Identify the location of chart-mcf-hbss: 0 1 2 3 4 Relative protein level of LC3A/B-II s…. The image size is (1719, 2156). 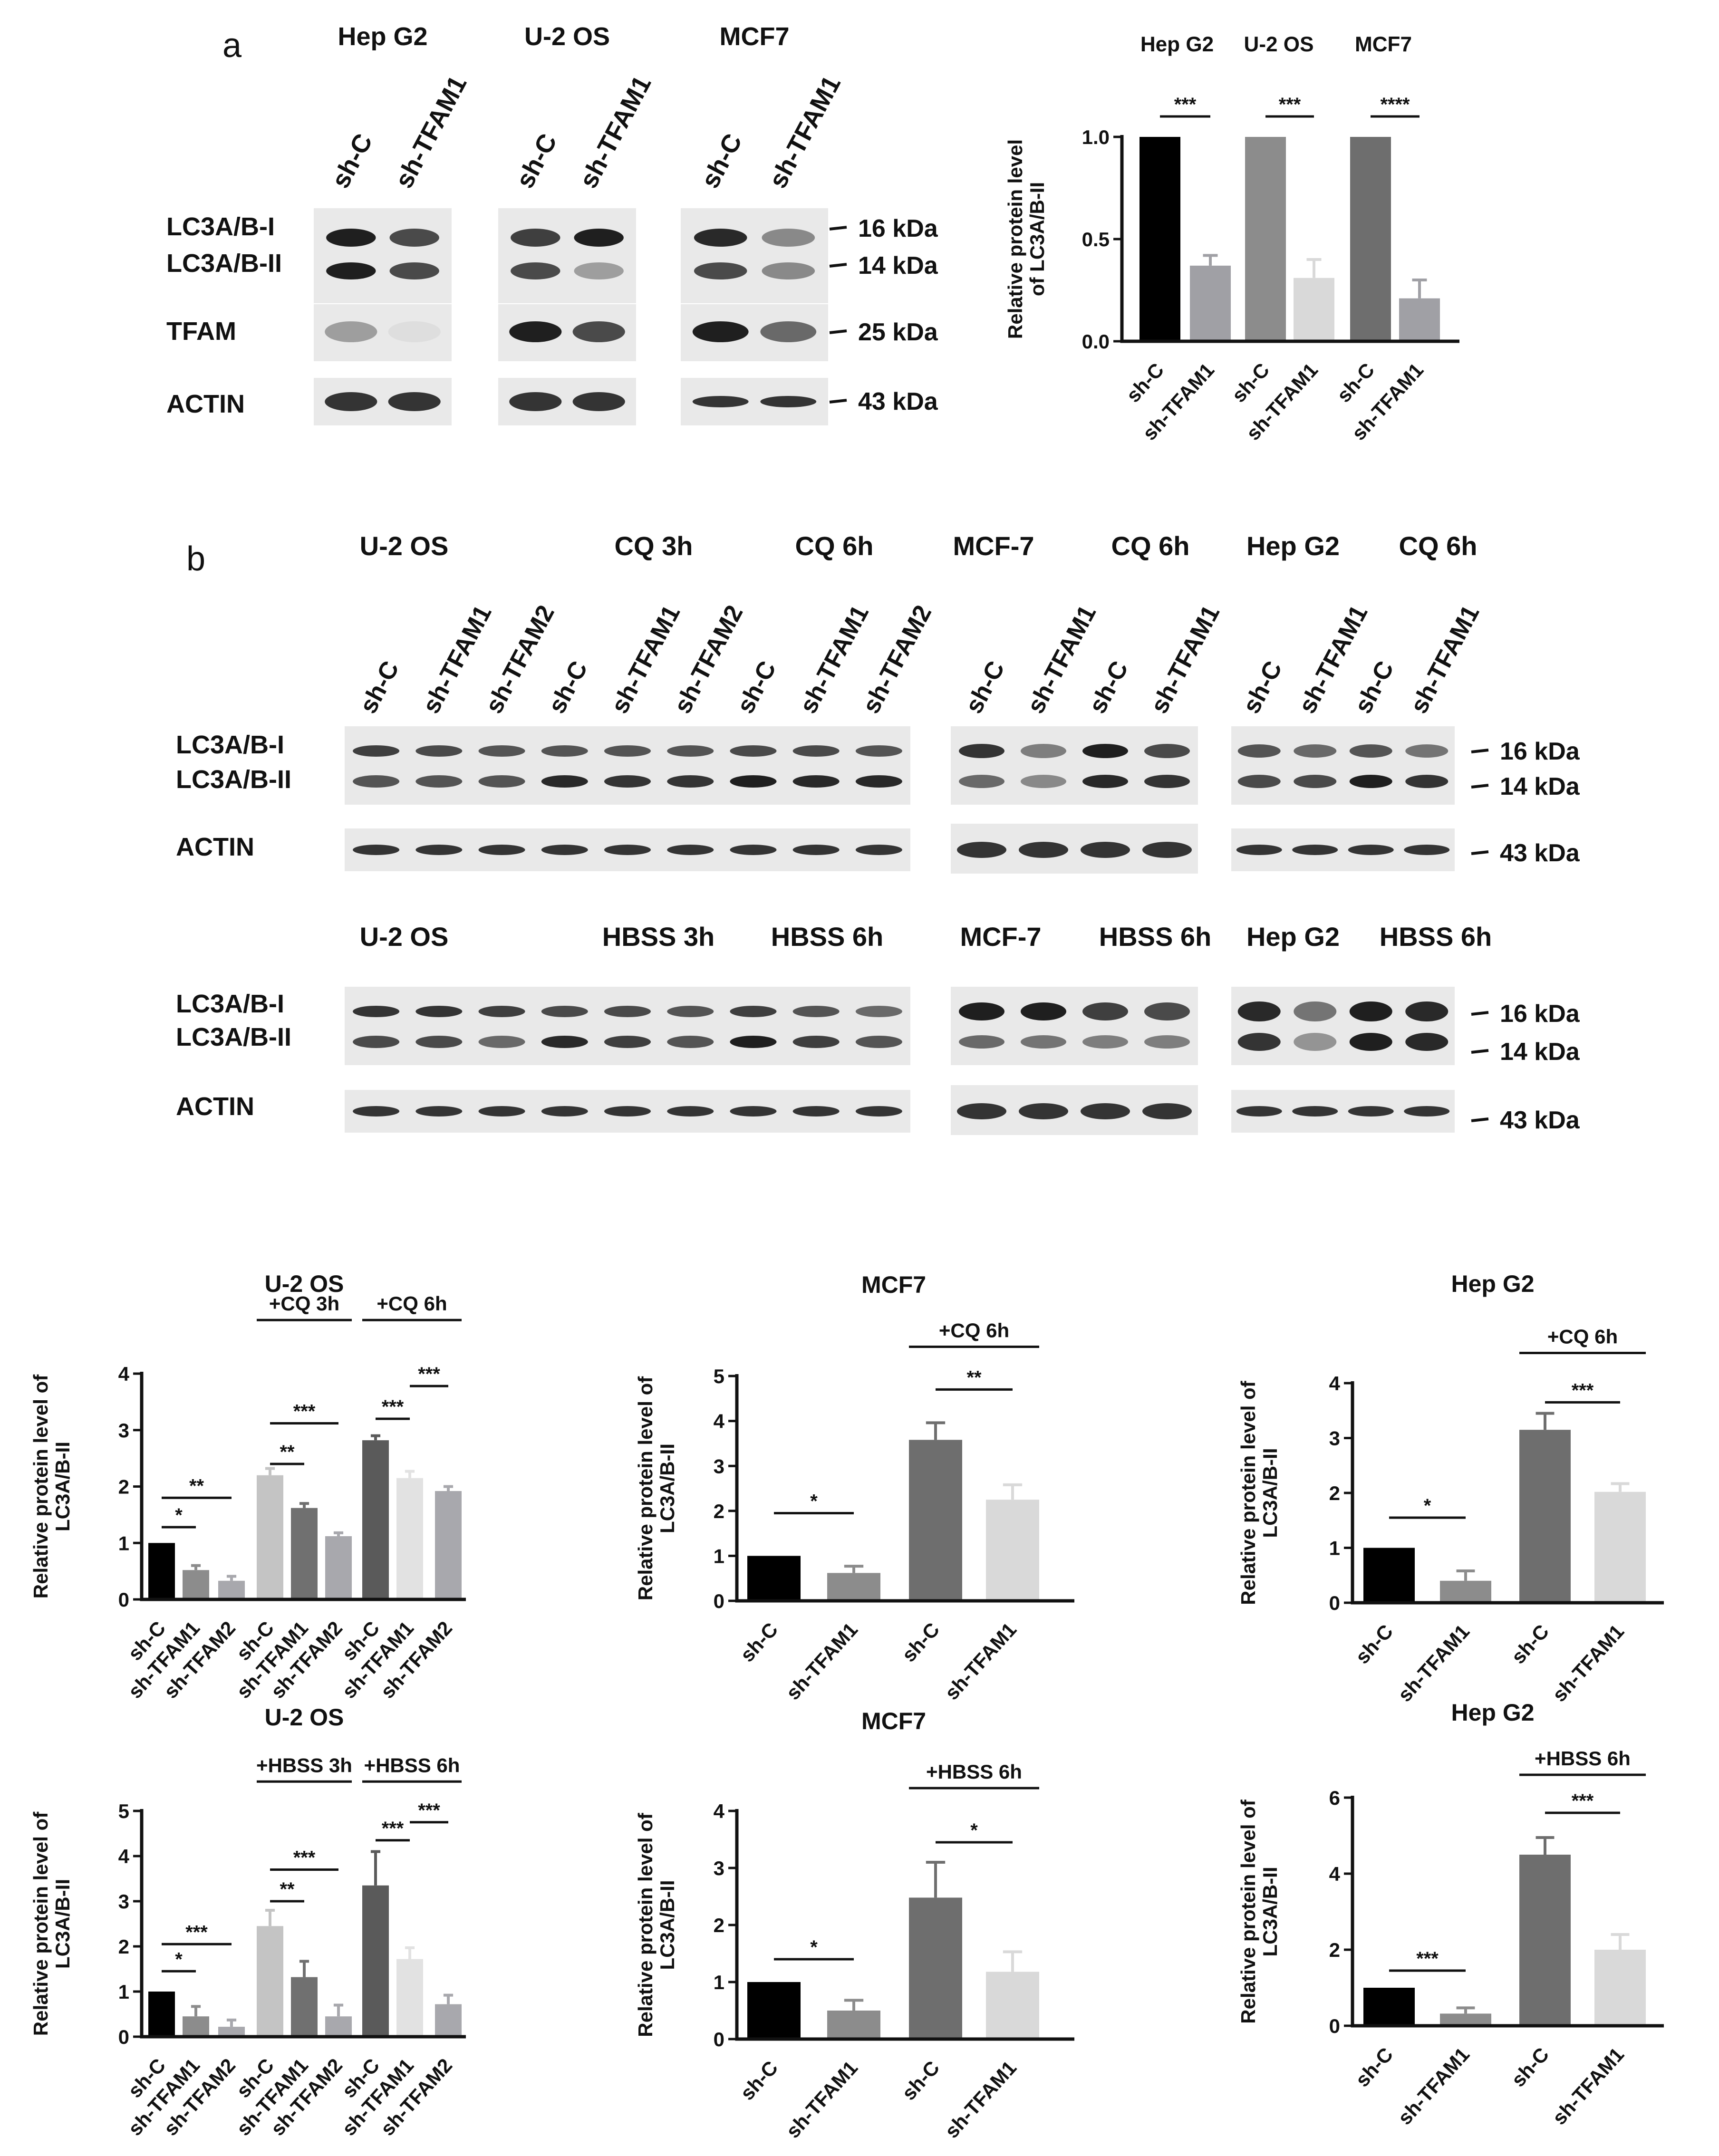
(854, 1925).